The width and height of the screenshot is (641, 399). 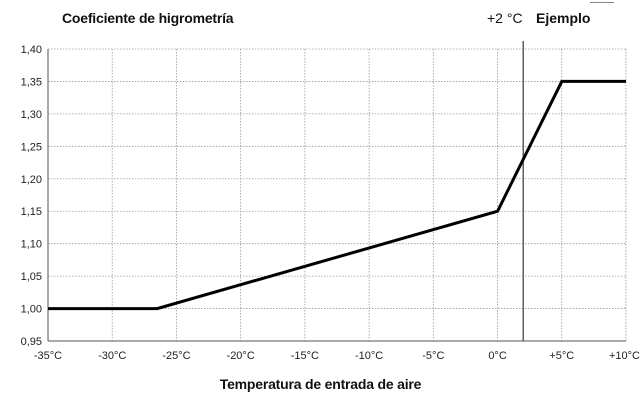 What do you see at coordinates (31, 180) in the screenshot?
I see `y-tick-label: 1,20` at bounding box center [31, 180].